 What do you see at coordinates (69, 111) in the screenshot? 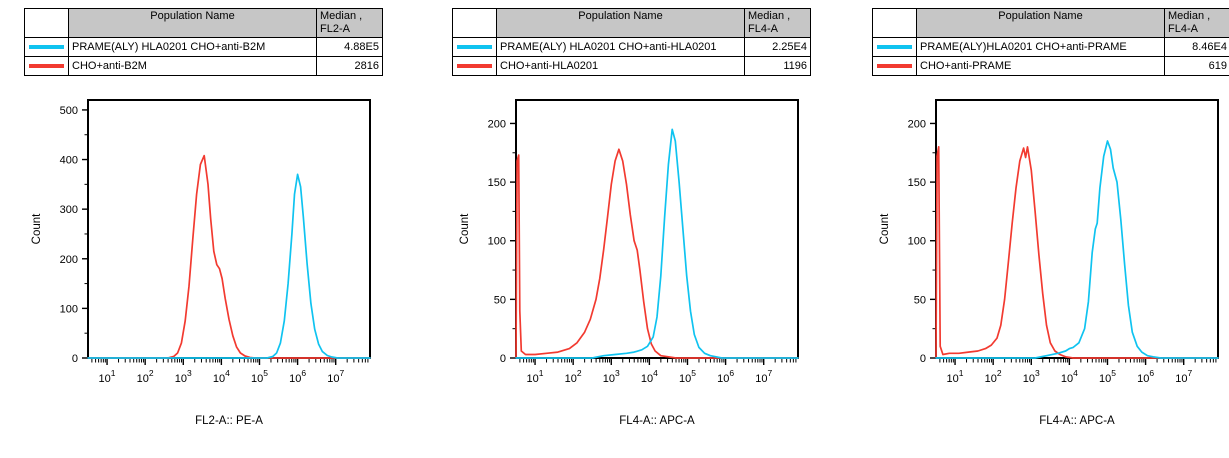
I see `y-tick-label: 500` at bounding box center [69, 111].